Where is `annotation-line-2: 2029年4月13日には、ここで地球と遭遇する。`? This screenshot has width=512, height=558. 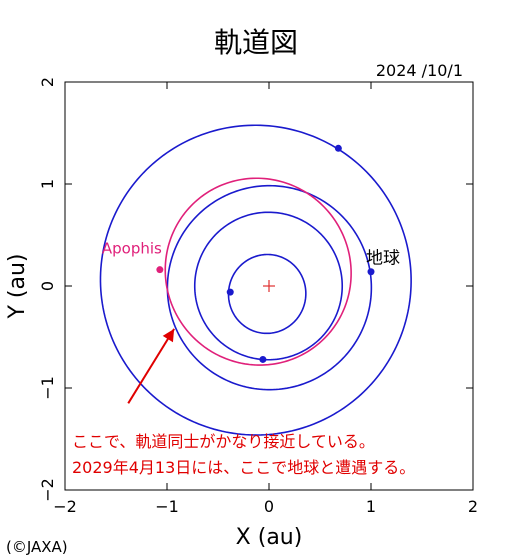
annotation-line-2: 2029年4月13日には、ここで地球と遭遇する。 is located at coordinates (243, 467).